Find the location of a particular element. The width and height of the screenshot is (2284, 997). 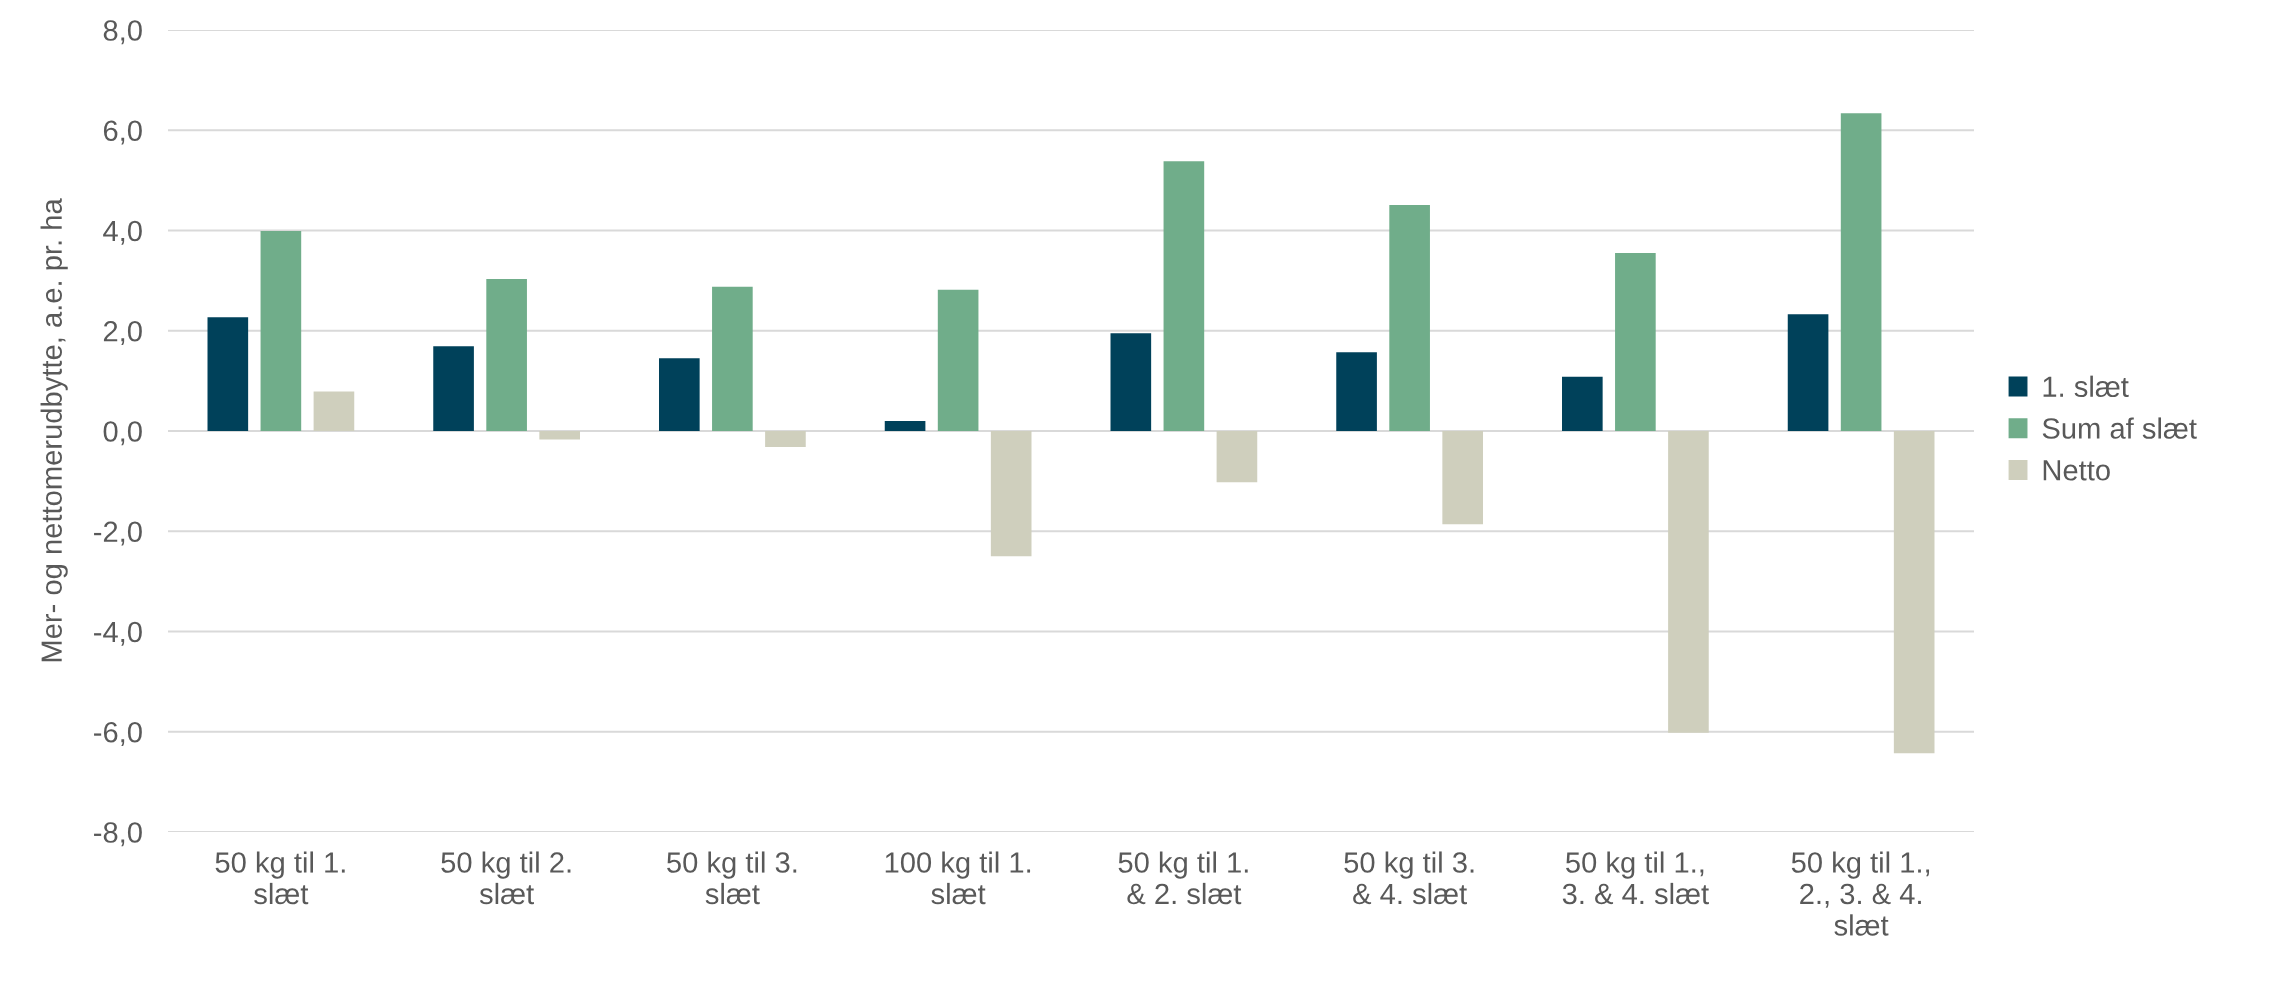

y-tick-label: 4,0 is located at coordinates (122, 232).